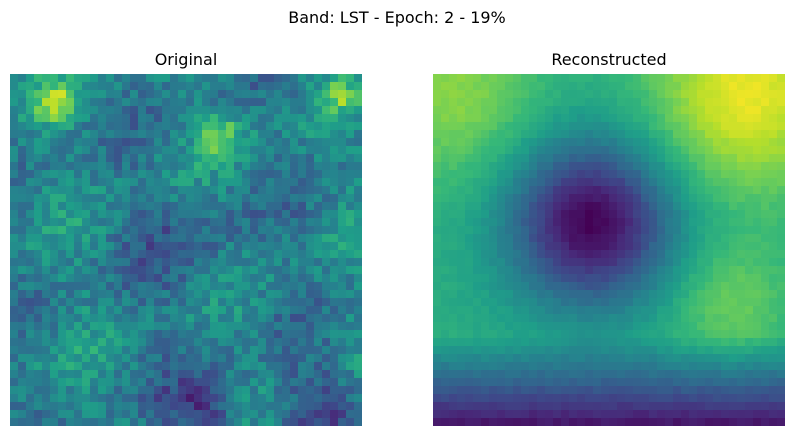 This screenshot has width=794, height=438. I want to click on figure-suptitle: Band: LST - Epoch: 2 - 19%, so click(397, 17).